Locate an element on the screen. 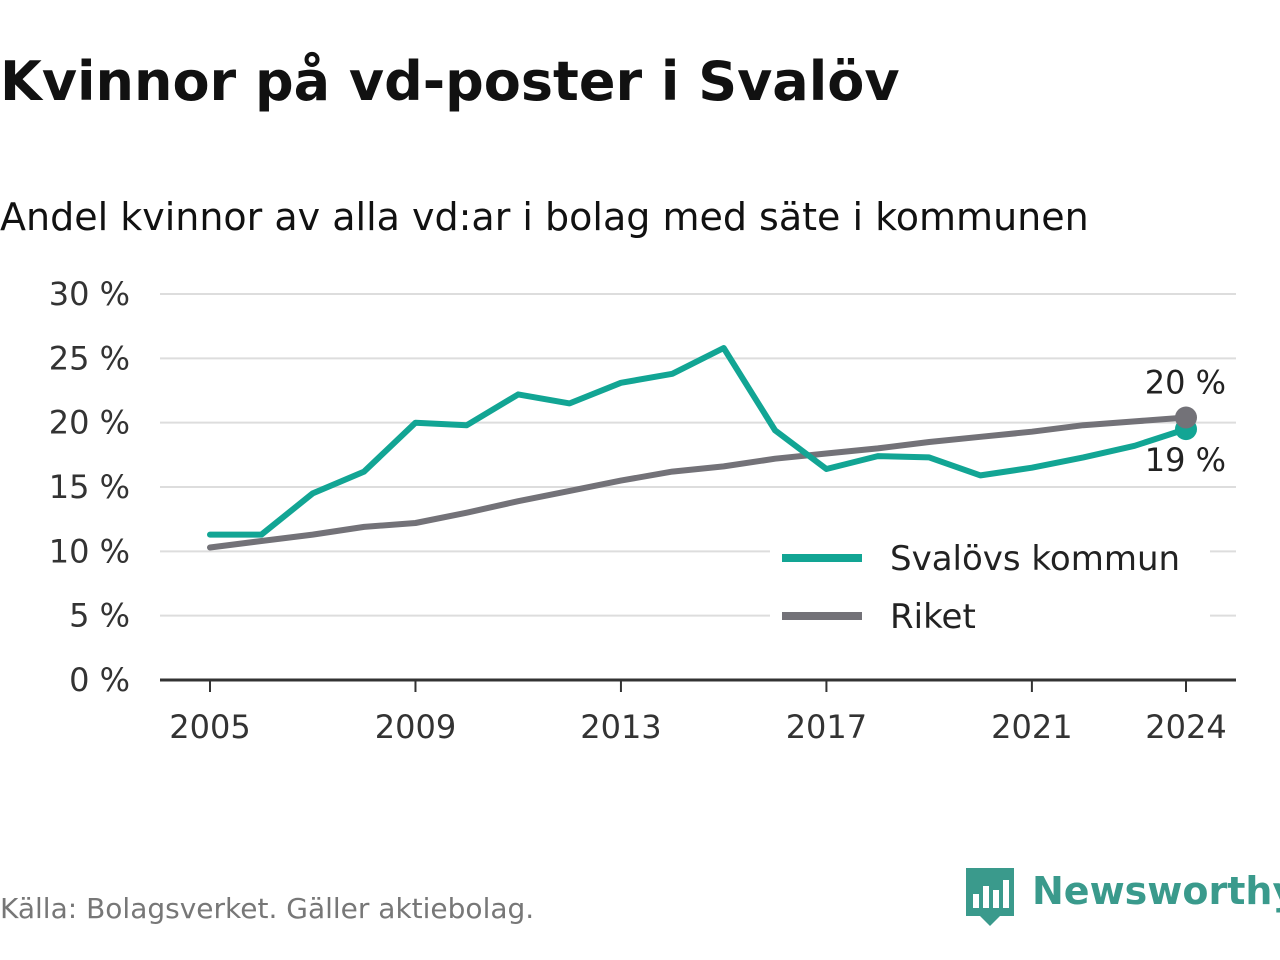 This screenshot has height=960, width=1280. x-tick-label: 2021 is located at coordinates (1031, 727).